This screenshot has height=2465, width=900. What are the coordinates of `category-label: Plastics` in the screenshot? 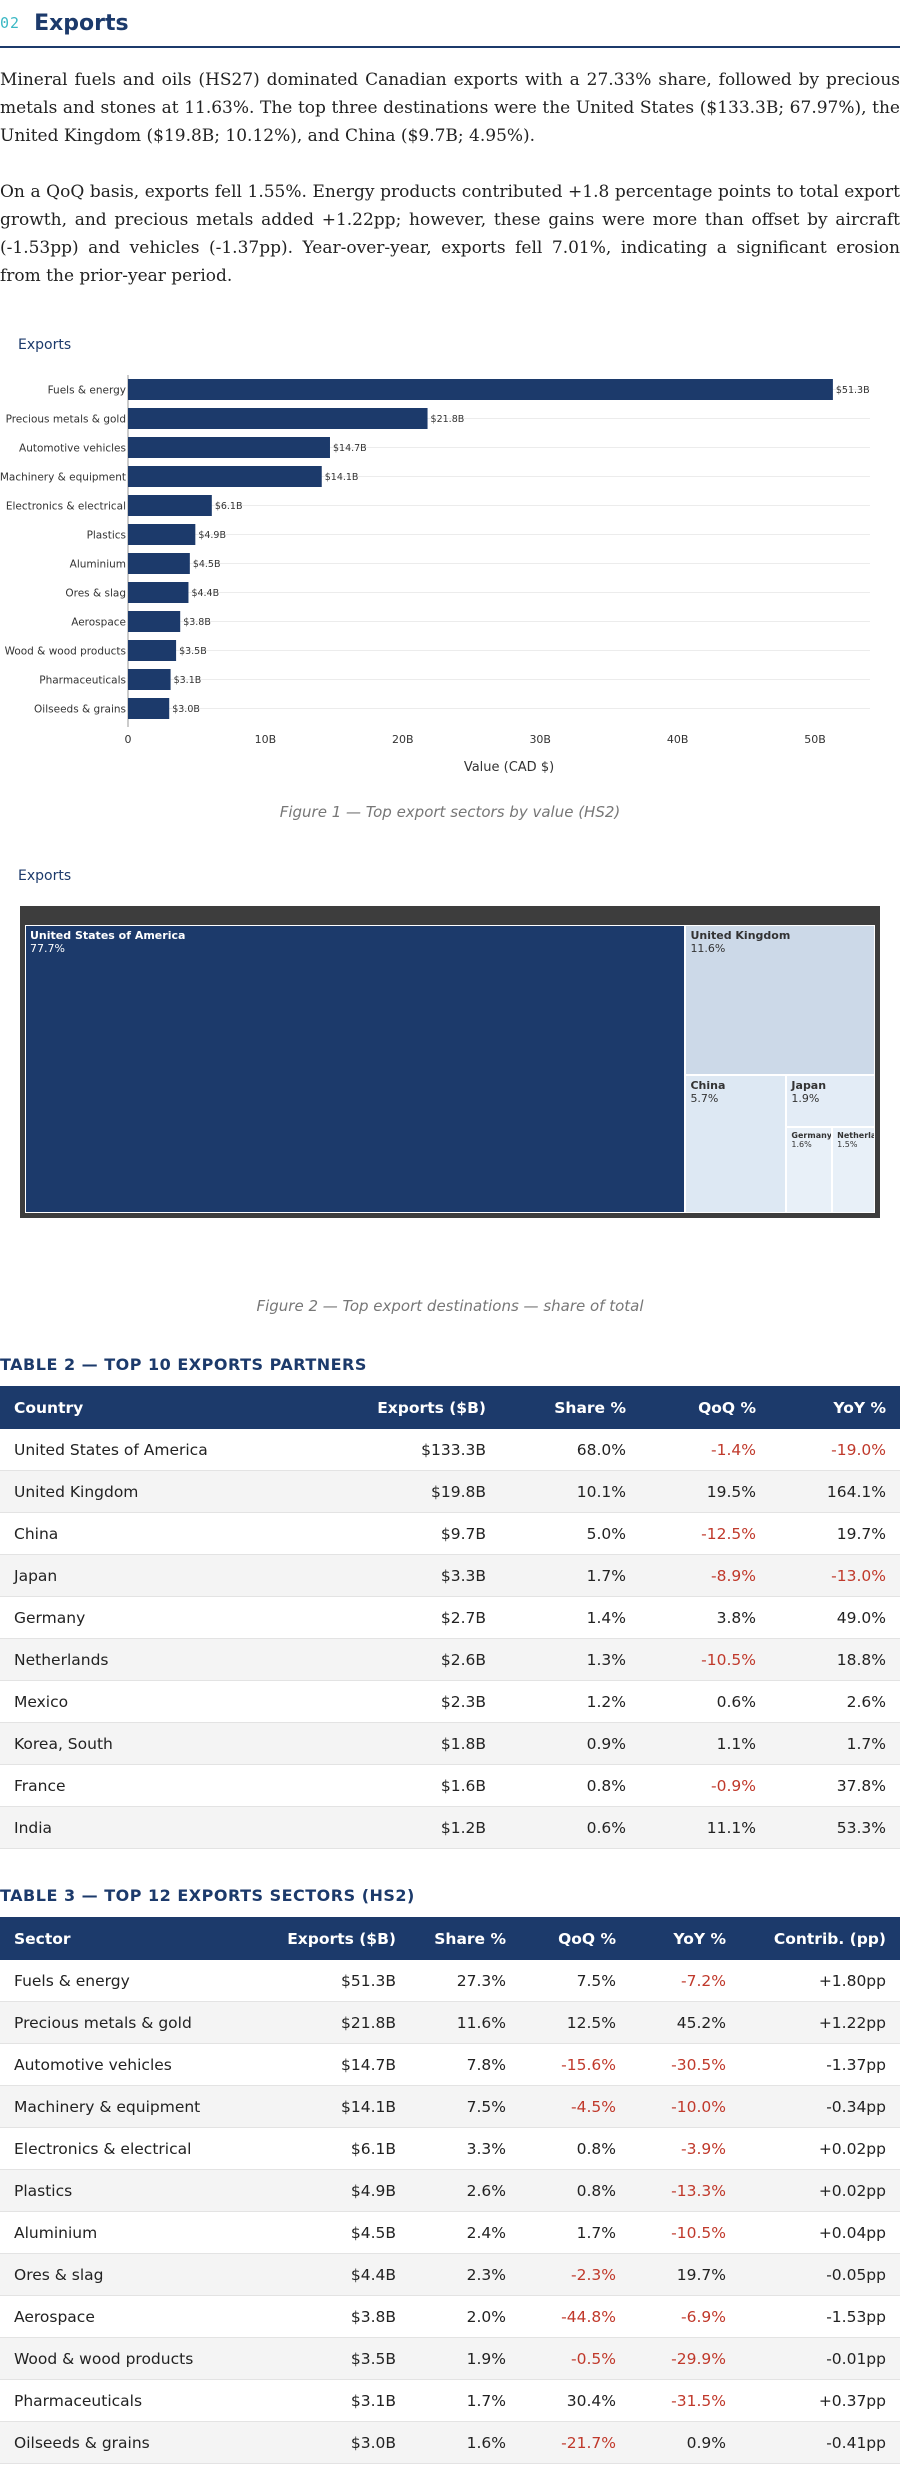 It's located at (106, 536).